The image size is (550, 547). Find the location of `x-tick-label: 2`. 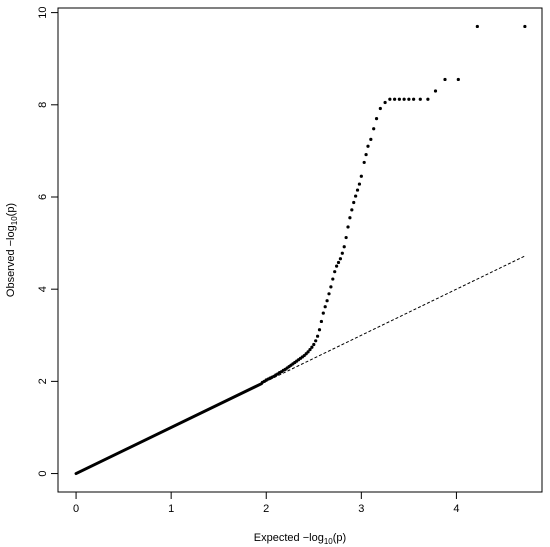

x-tick-label: 2 is located at coordinates (266, 509).